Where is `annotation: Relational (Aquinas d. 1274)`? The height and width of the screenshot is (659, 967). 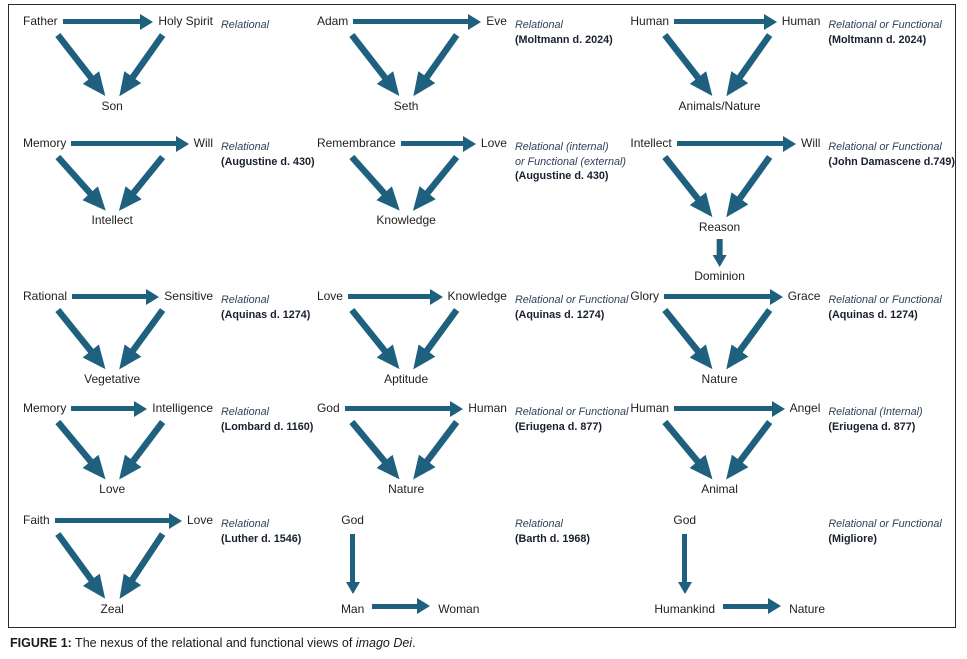
annotation: Relational (Aquinas d. 1274) is located at coordinates (265, 307).